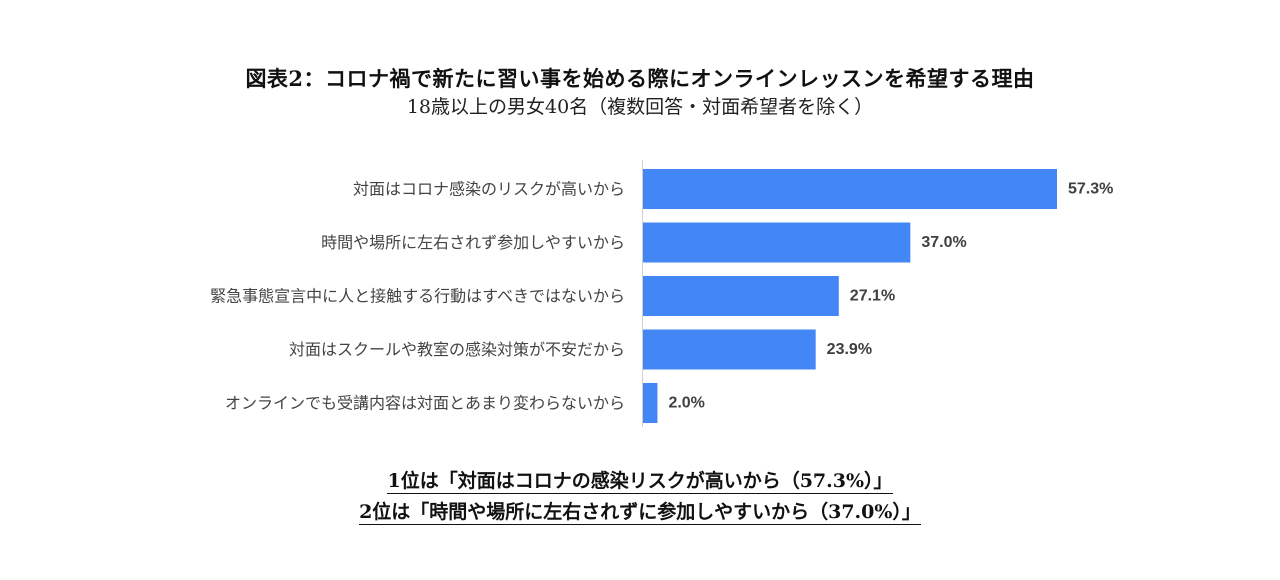 The height and width of the screenshot is (580, 1280). I want to click on value-label-2: 37.0%, so click(943, 242).